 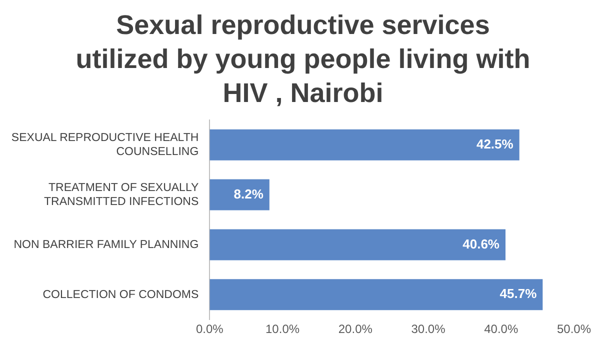 I want to click on y-tick-label: NON BARRIER FAMILY PLANNING, so click(x=106, y=244).